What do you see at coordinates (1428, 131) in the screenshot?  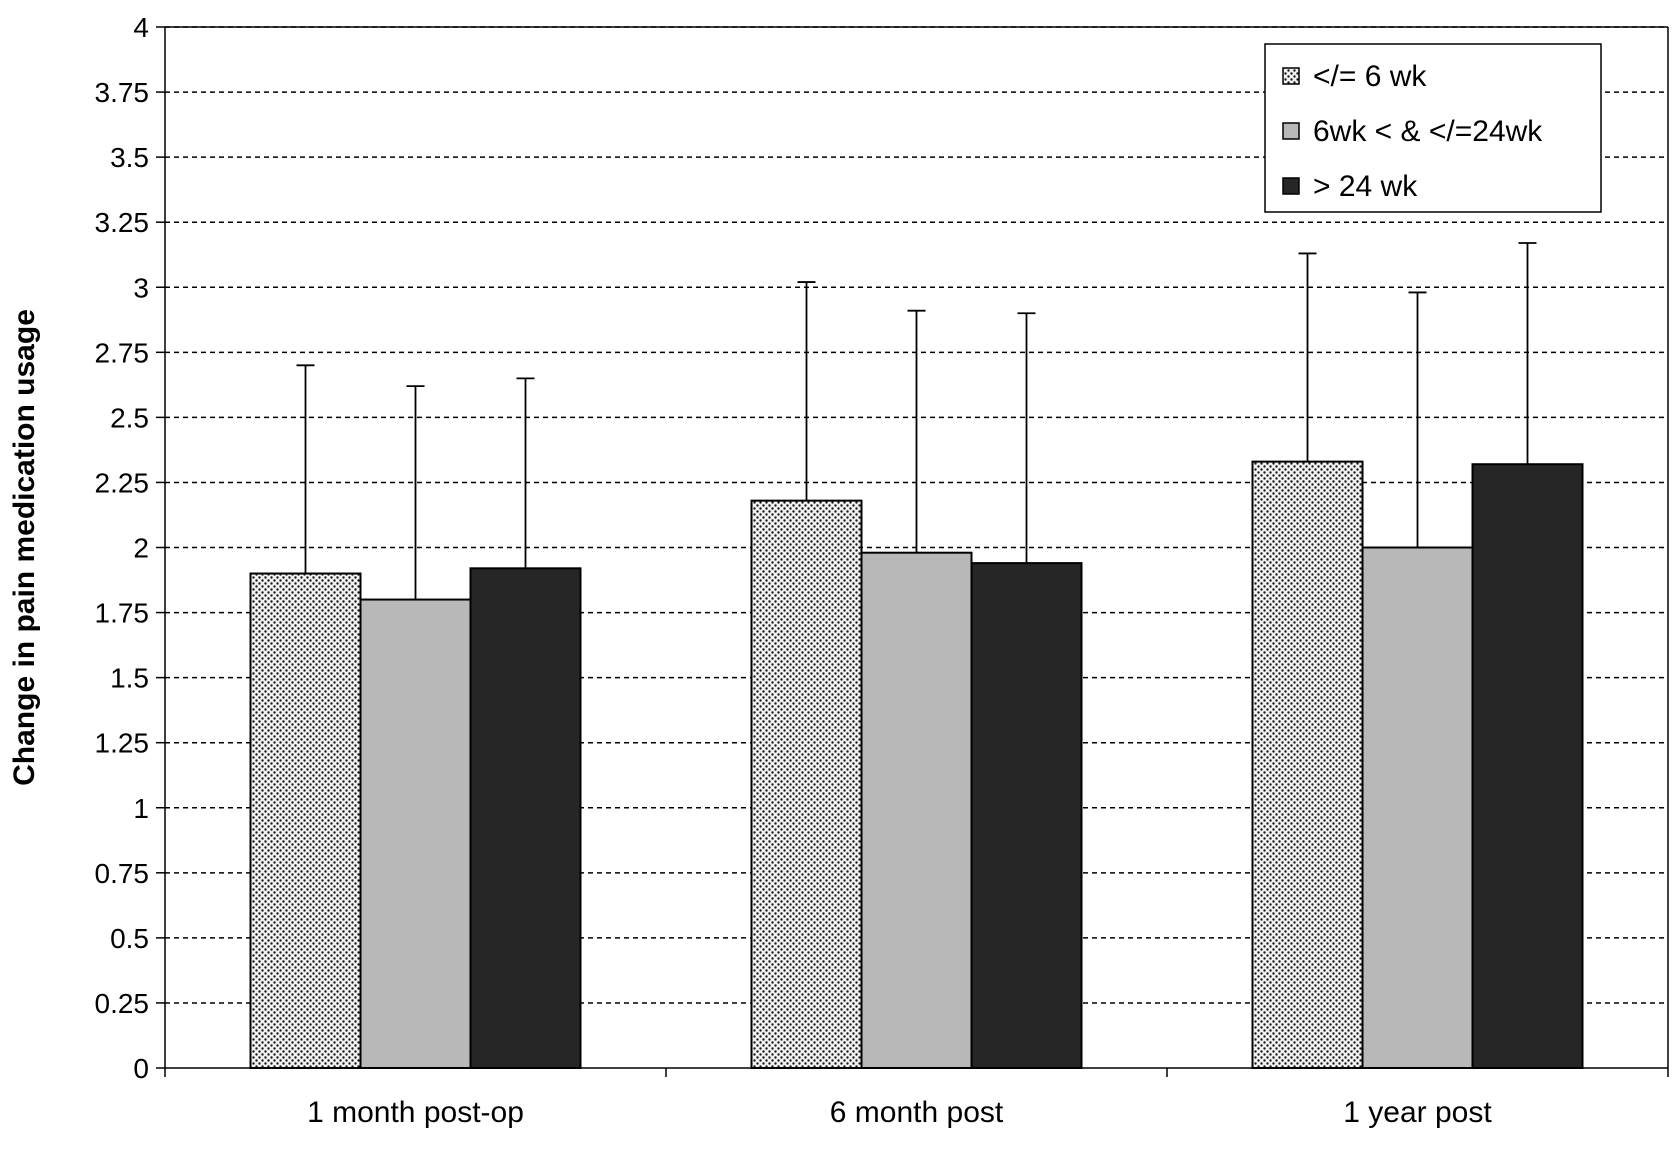 I see `legend-label: 6wk < & </=24wk` at bounding box center [1428, 131].